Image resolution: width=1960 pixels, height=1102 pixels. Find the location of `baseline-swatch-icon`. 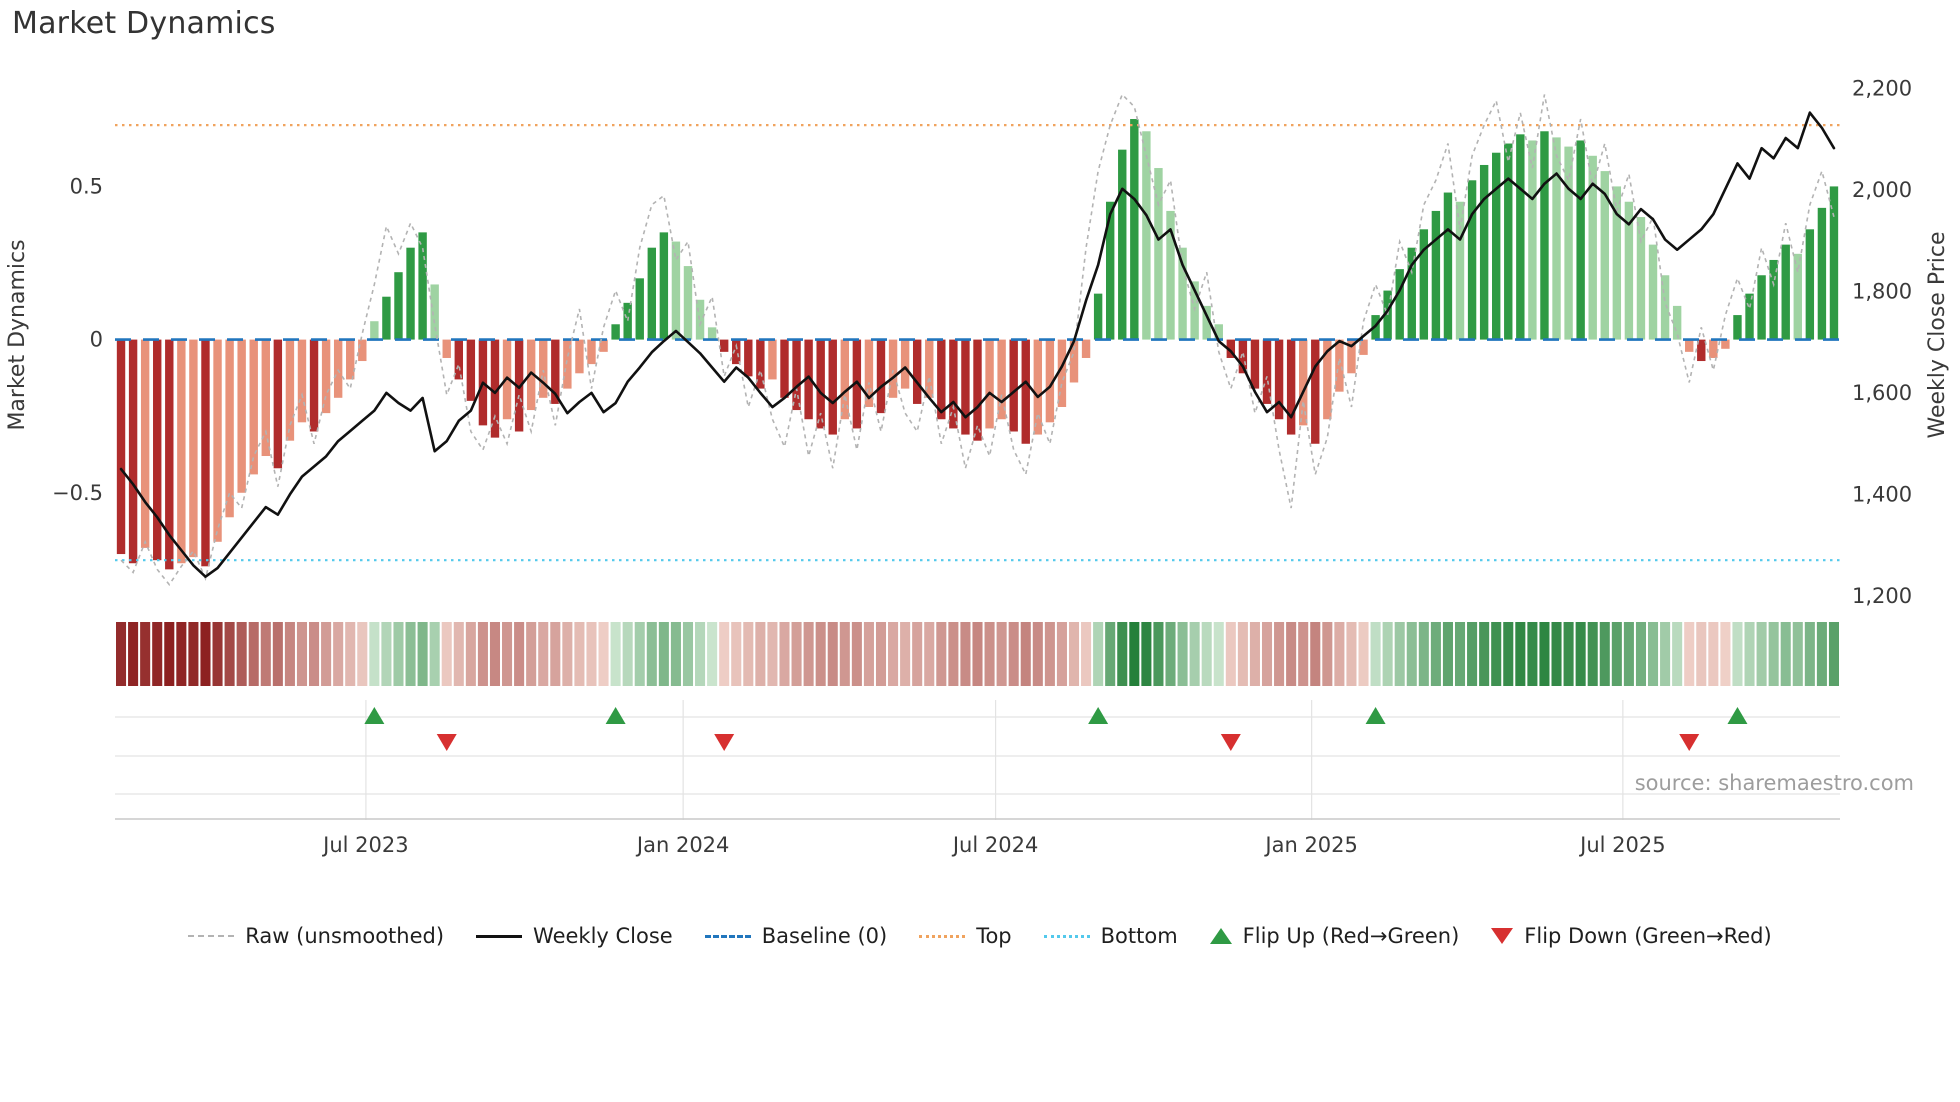

baseline-swatch-icon is located at coordinates (727, 936).